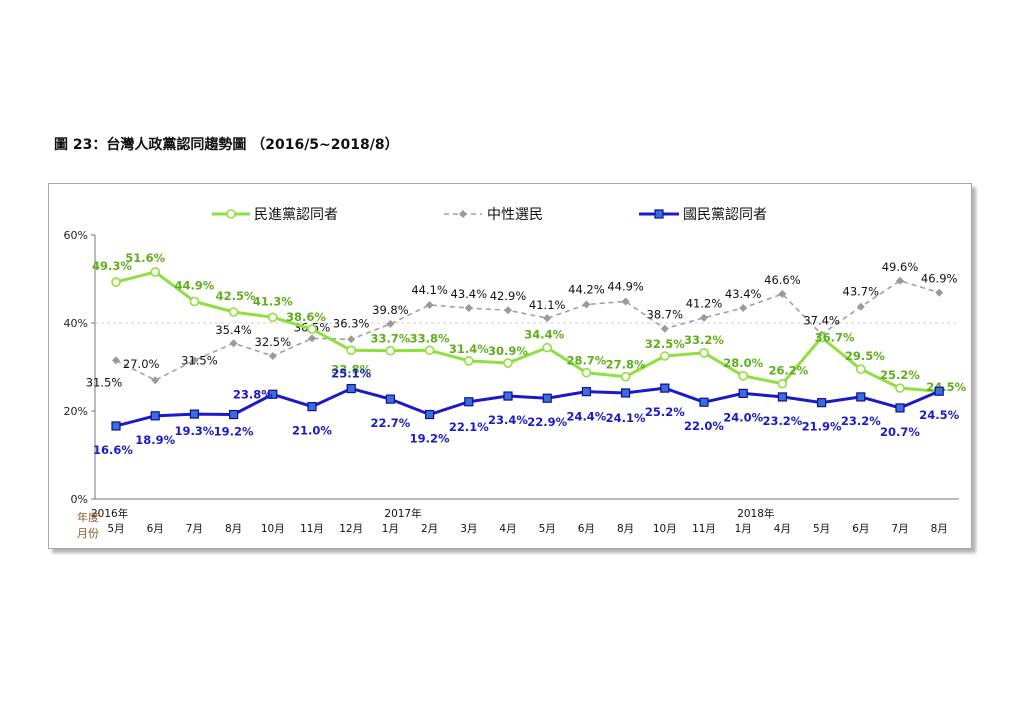 Image resolution: width=1024 pixels, height=724 pixels. I want to click on chart-legend: 民進黨認同者 中性選民 國民黨認同者, so click(489, 215).